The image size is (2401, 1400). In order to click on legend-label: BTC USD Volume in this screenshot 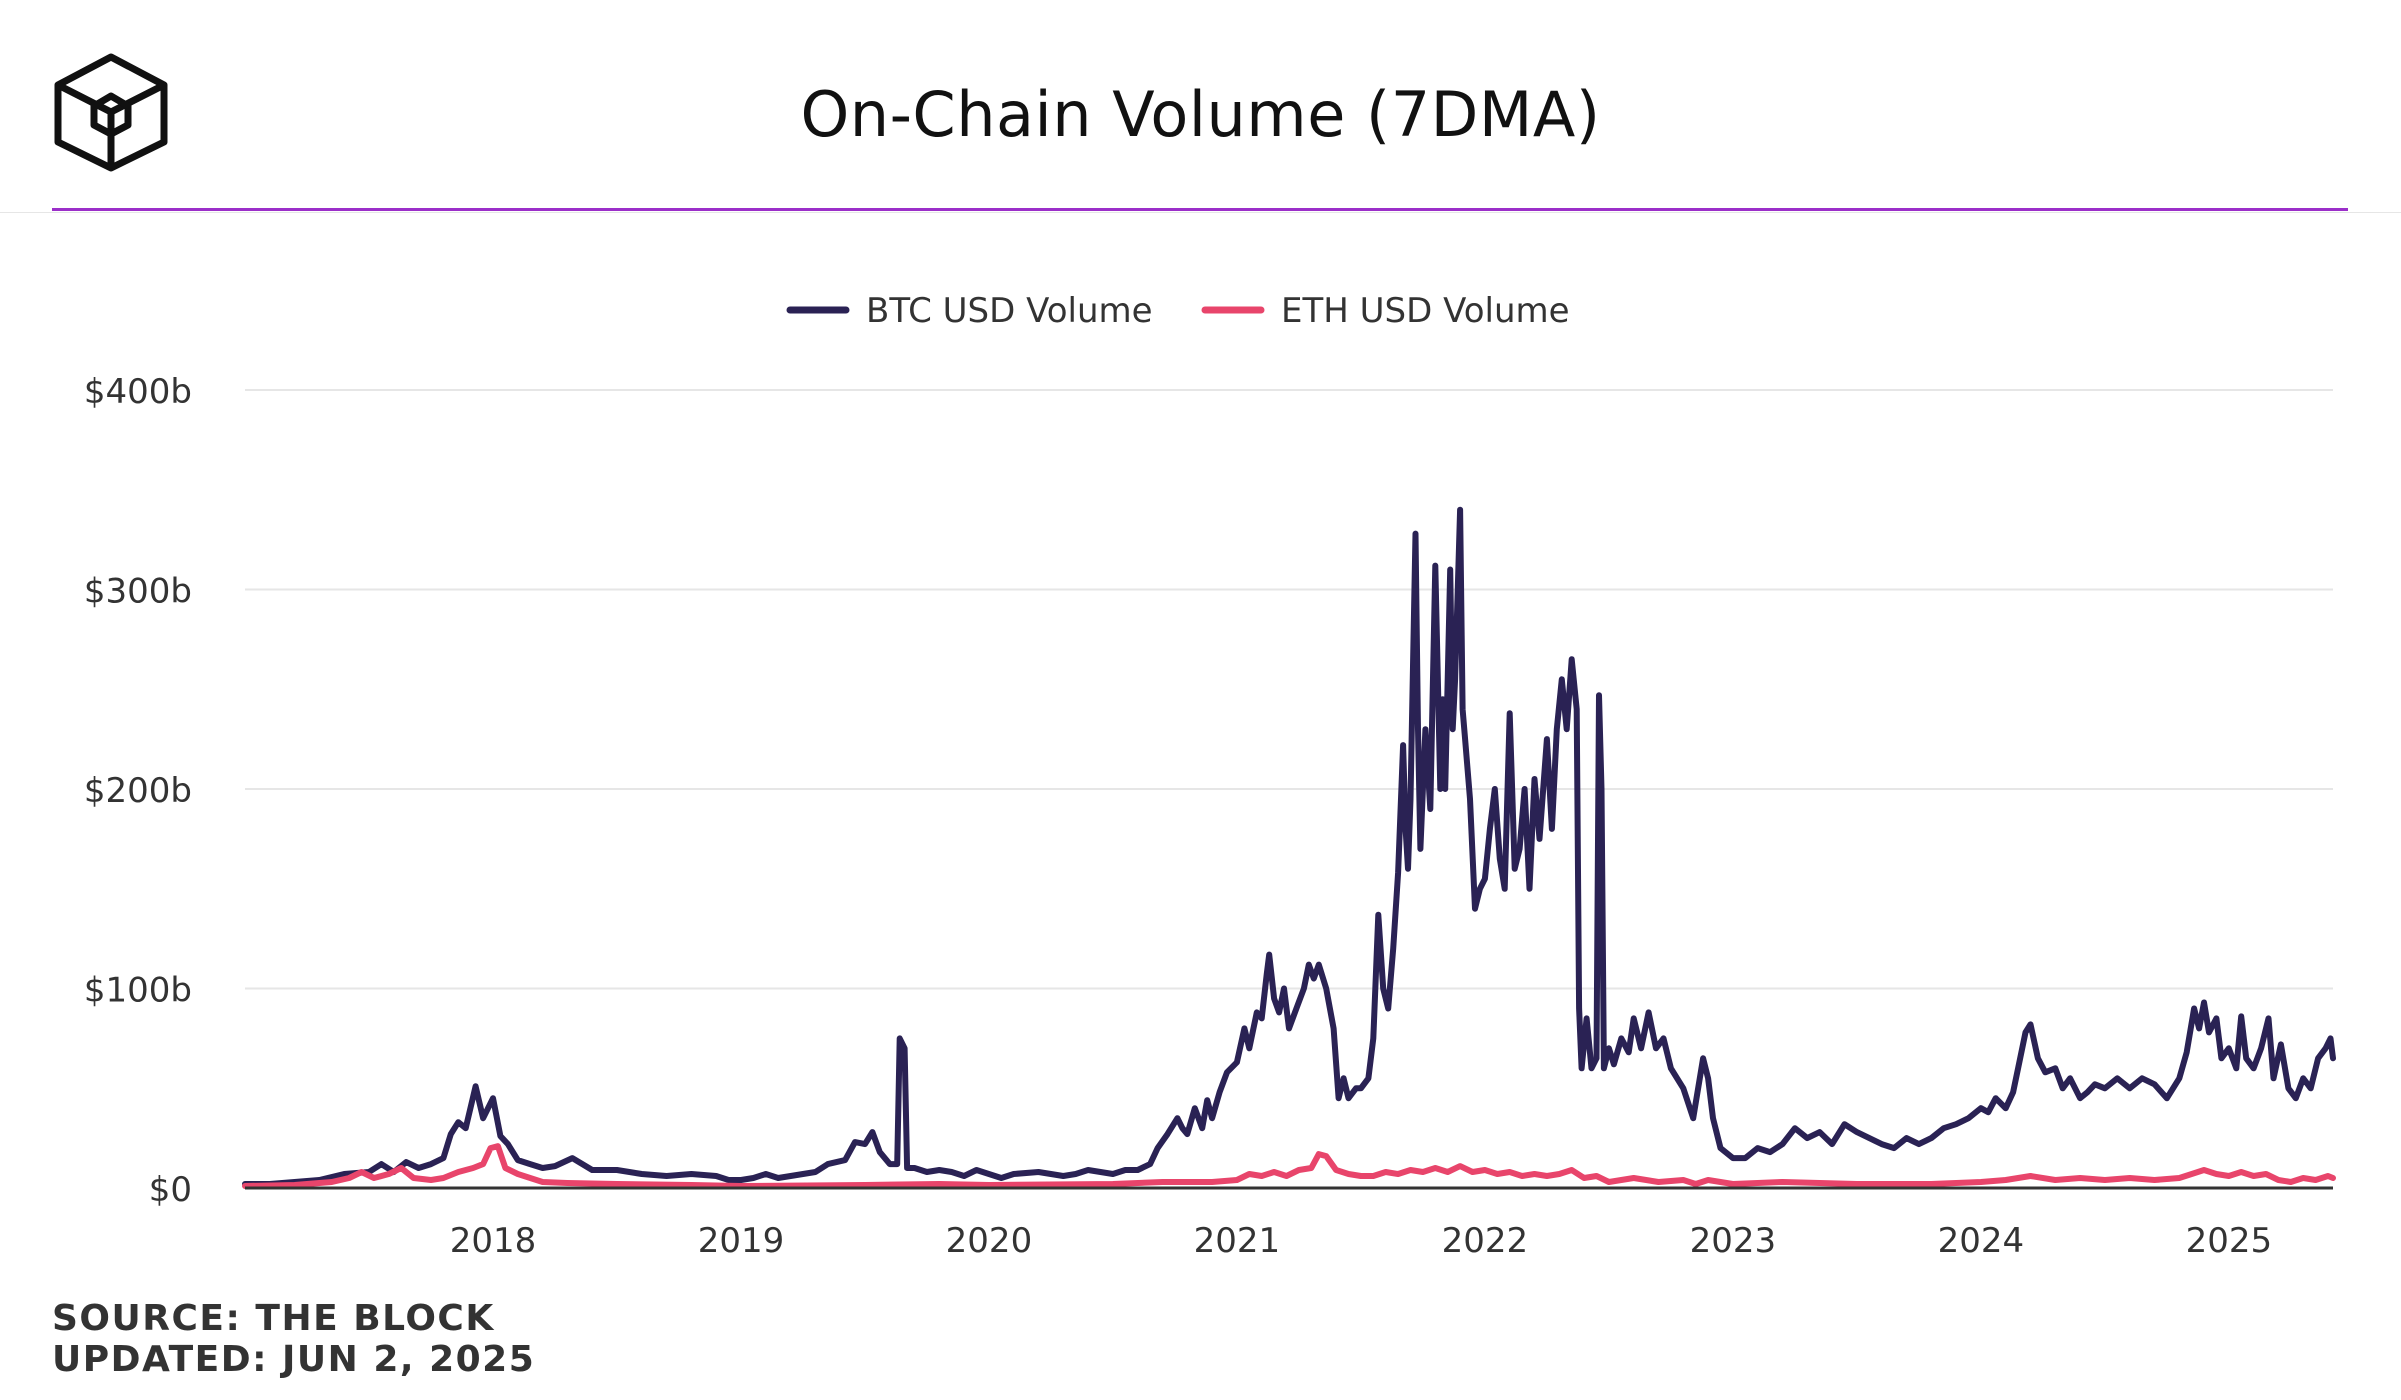, I will do `click(1009, 311)`.